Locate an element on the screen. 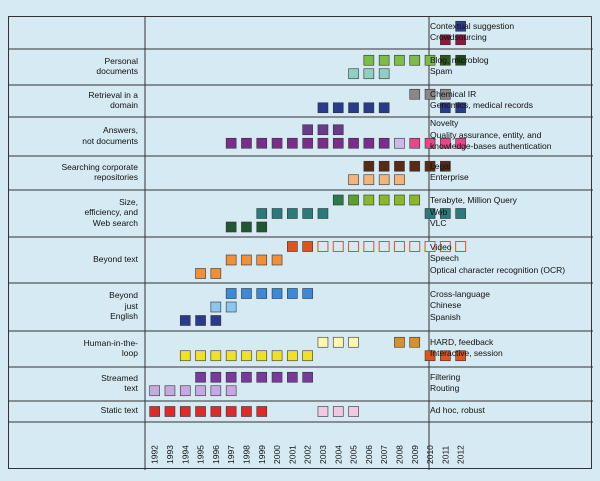 The image size is (600, 481). track-name: Quality assurance, entity, and is located at coordinates (486, 134).